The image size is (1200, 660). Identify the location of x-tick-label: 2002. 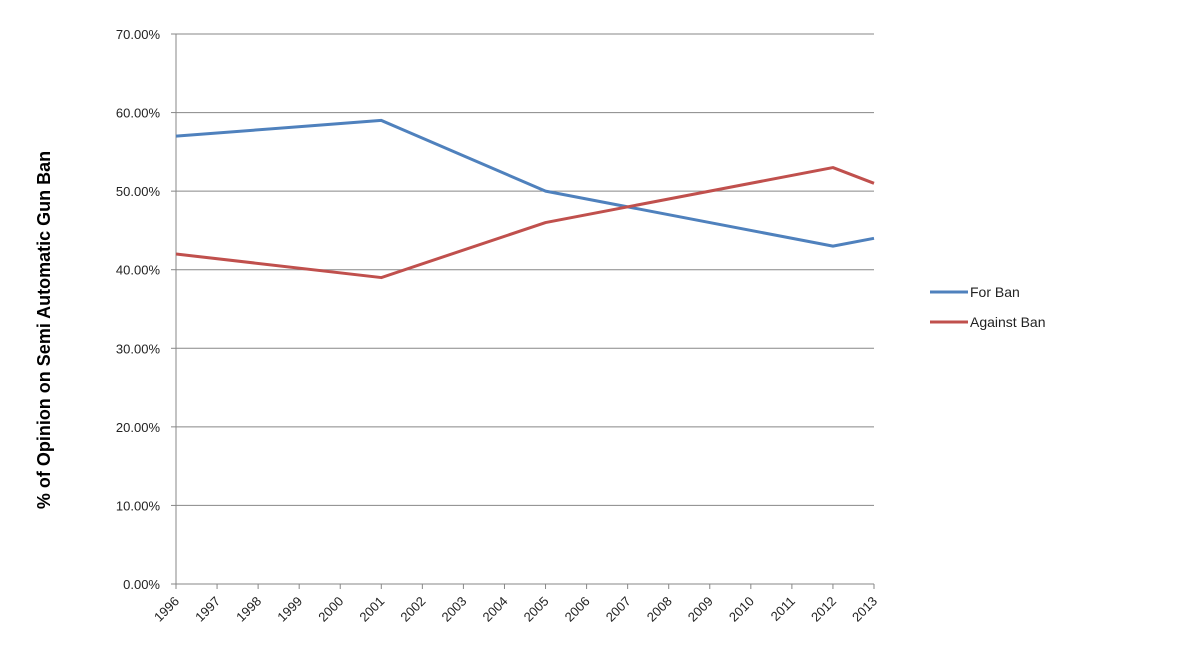
(412, 609).